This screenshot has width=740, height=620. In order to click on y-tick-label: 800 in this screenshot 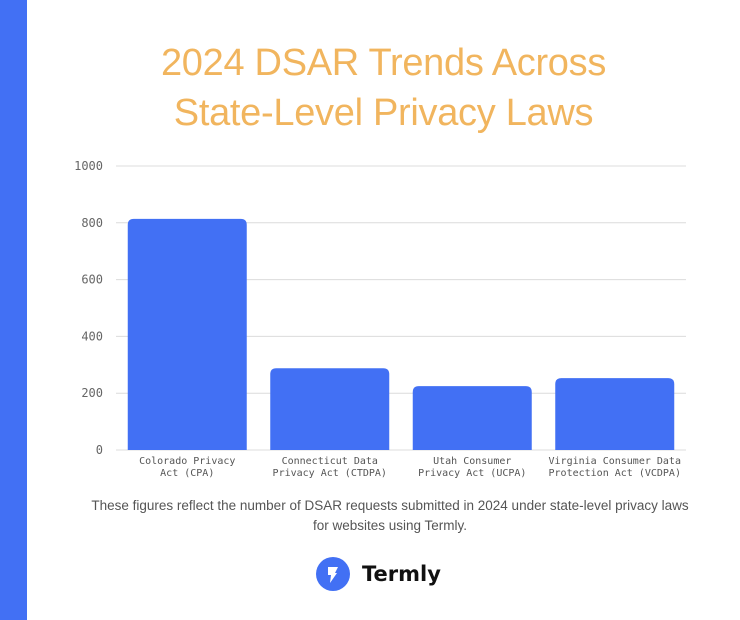, I will do `click(92, 223)`.